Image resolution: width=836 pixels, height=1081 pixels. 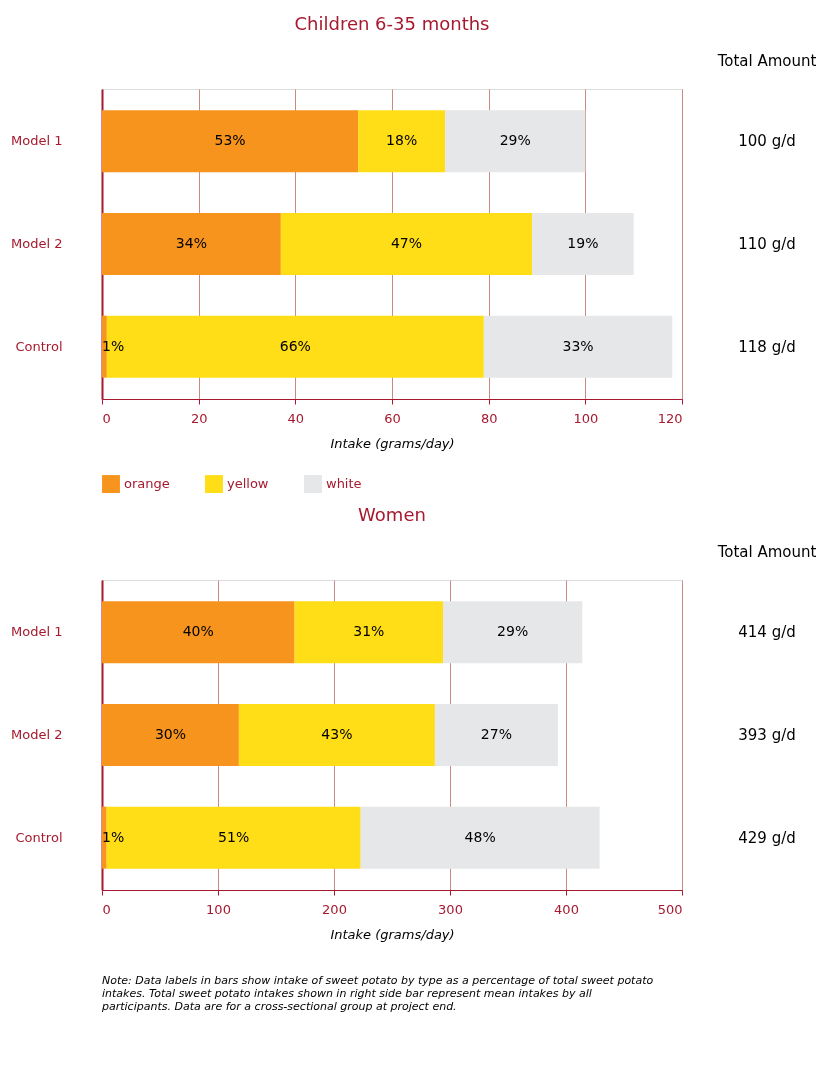 What do you see at coordinates (767, 735) in the screenshot?
I see `text: 393 g/d` at bounding box center [767, 735].